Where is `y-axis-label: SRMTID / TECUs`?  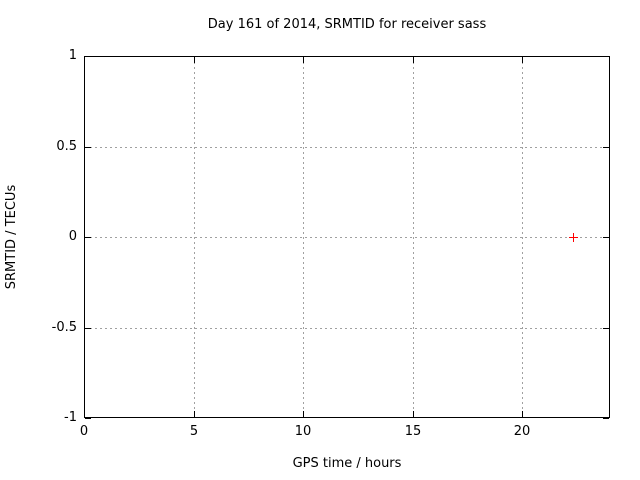
y-axis-label: SRMTID / TECUs is located at coordinates (11, 237).